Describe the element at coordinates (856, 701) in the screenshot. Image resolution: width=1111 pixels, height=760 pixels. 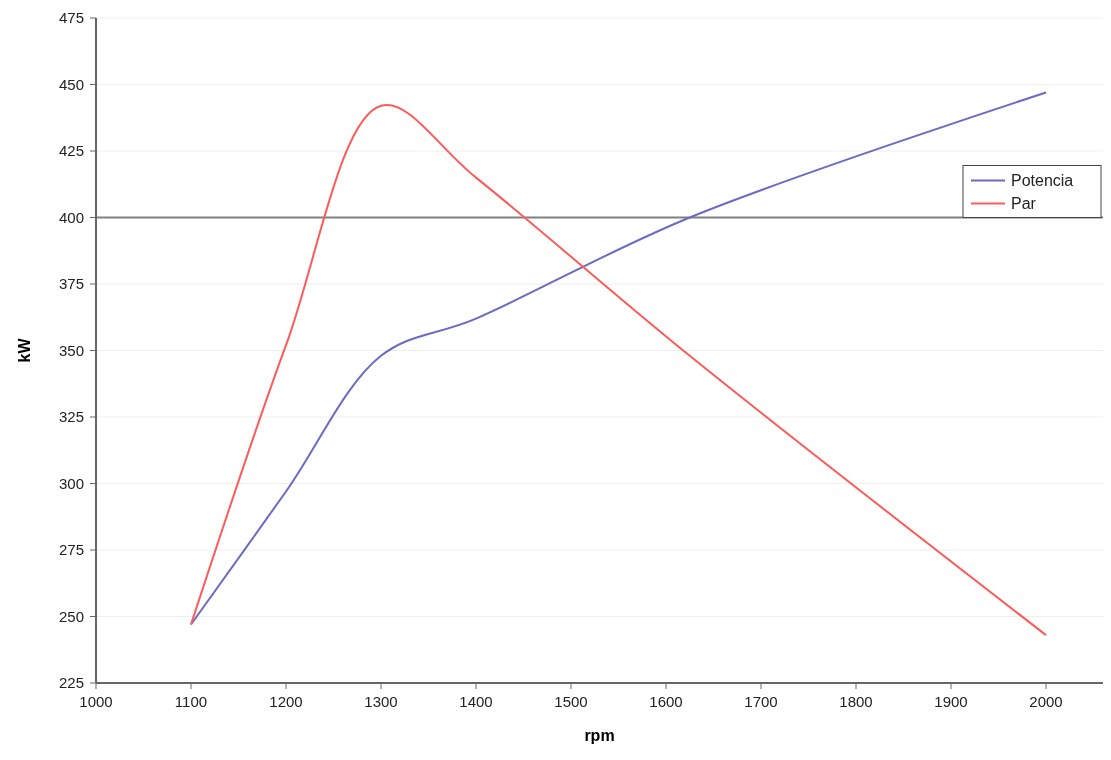
I see `x-tick-label: 1800` at that location.